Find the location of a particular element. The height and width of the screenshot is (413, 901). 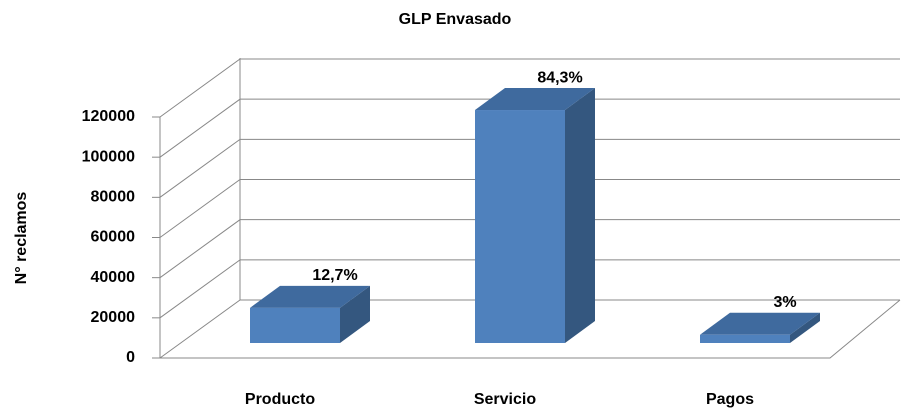

floor-edge is located at coordinates (530, 329).